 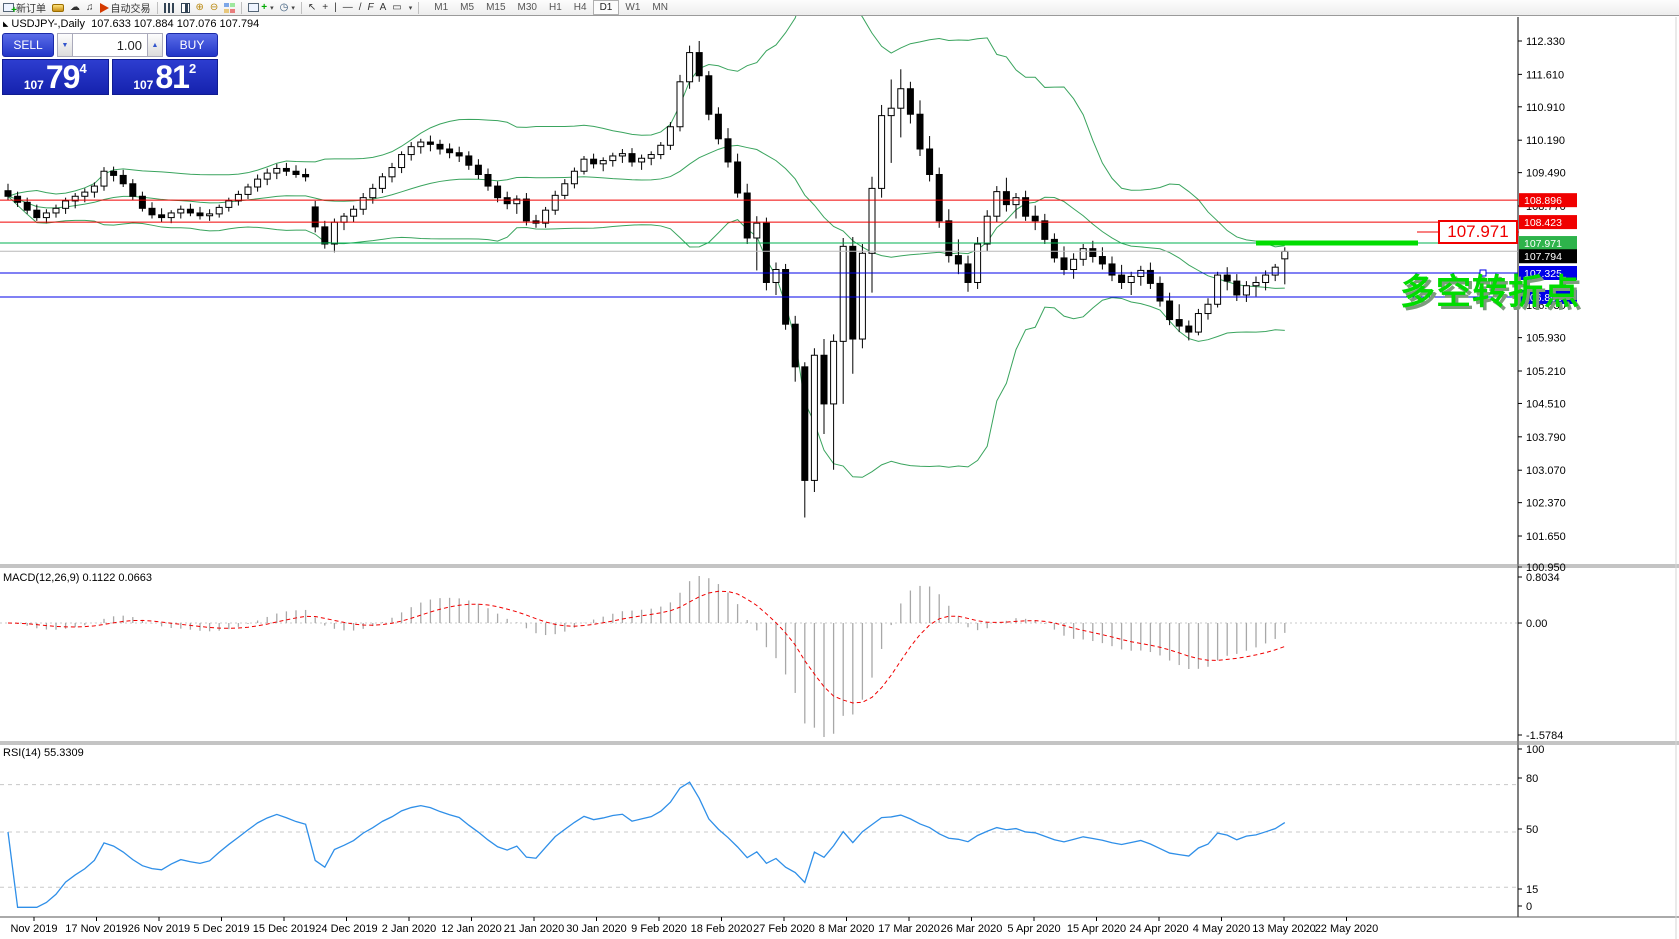 I want to click on volume-decrease-button: ▼, so click(x=65, y=45).